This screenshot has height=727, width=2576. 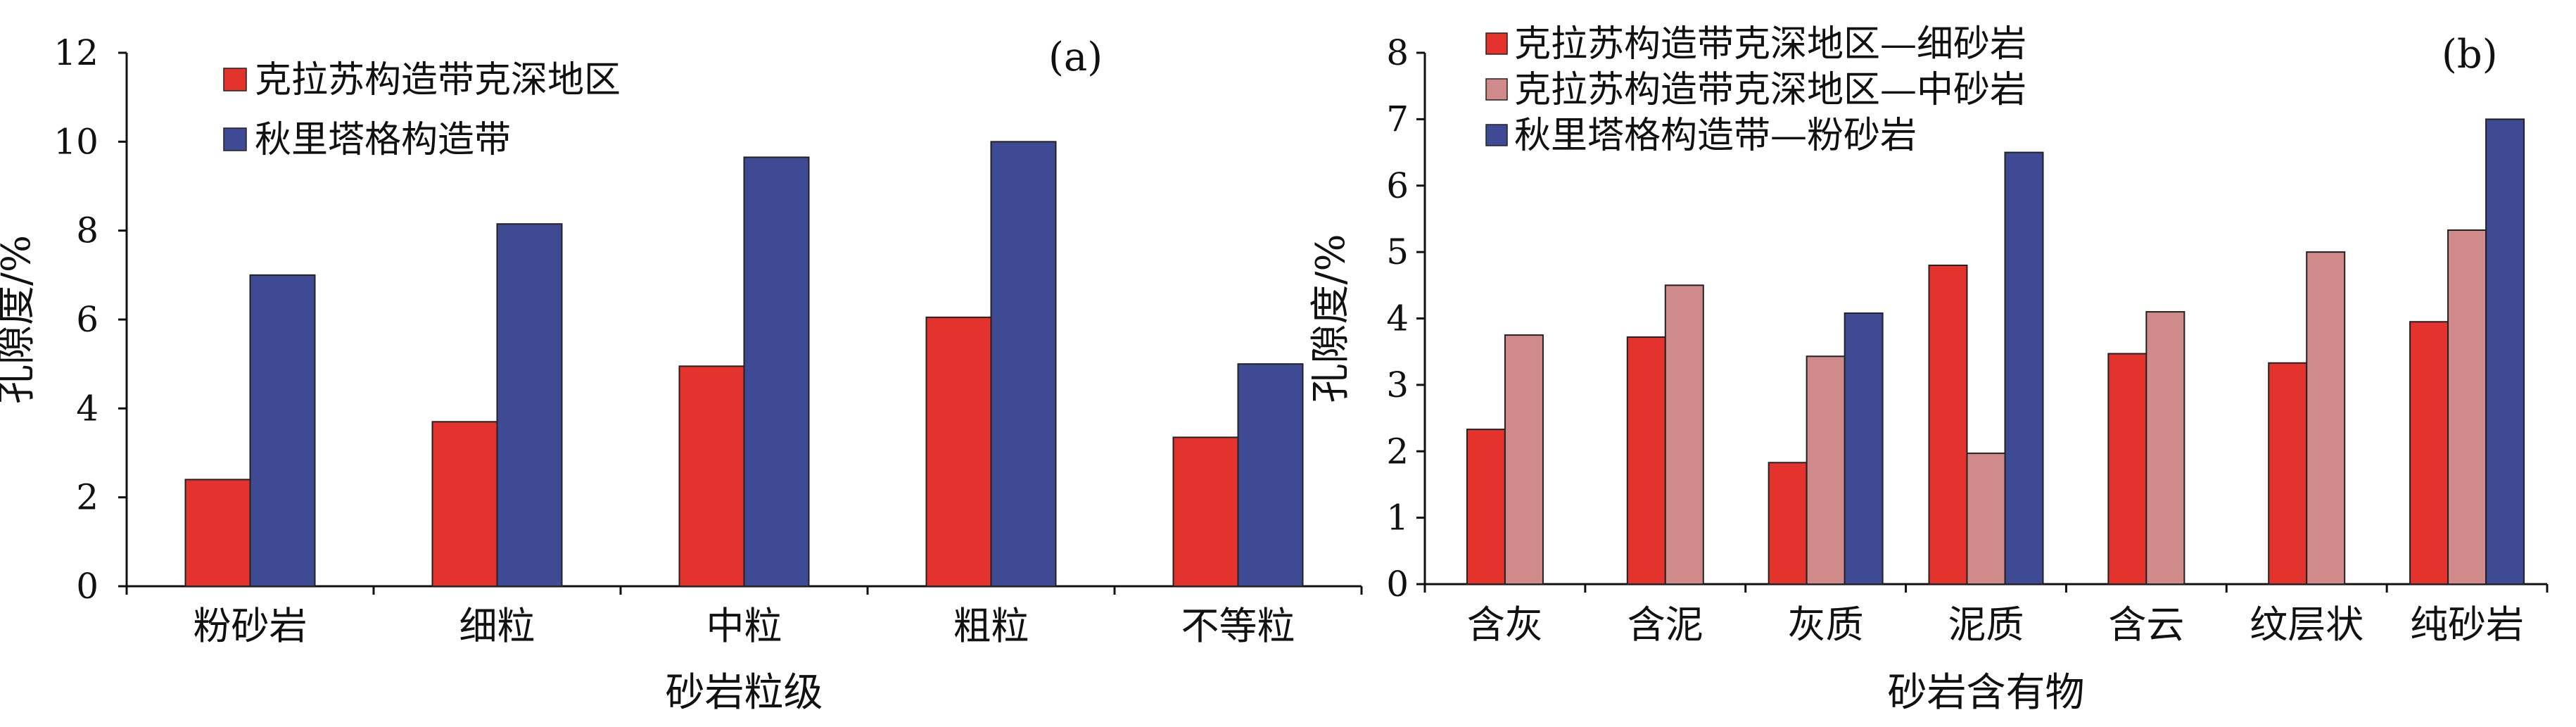 I want to click on x-category-label: 灰质, so click(x=1826, y=624).